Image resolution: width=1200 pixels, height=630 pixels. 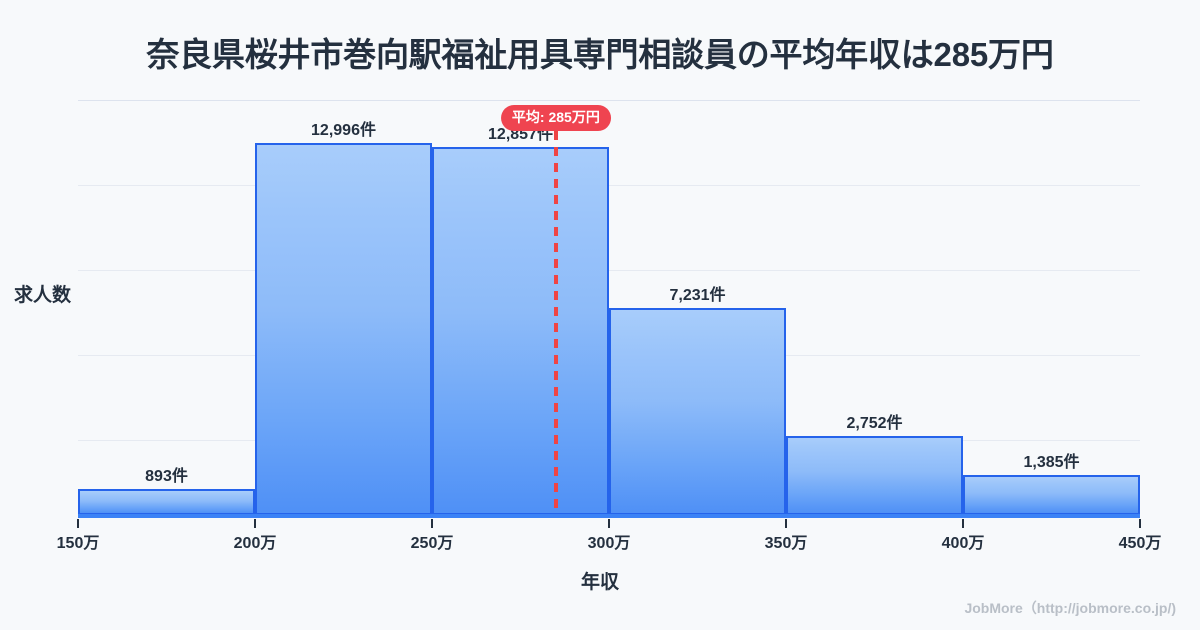 What do you see at coordinates (1070, 608) in the screenshot?
I see `watermark: JobMore（http://jobmore.co.jp/)` at bounding box center [1070, 608].